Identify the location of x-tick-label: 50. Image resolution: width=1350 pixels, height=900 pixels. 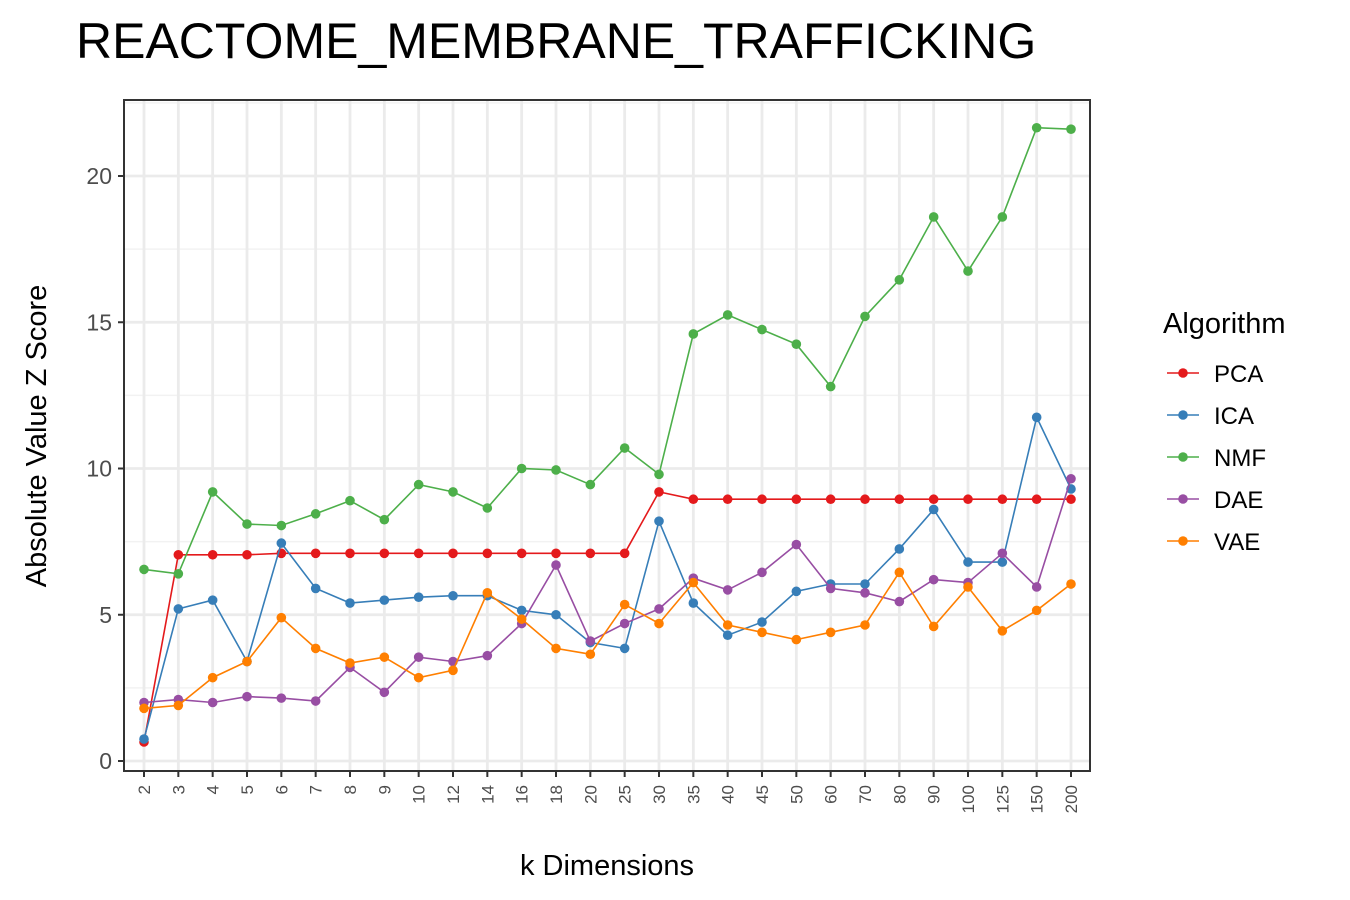
(796, 794).